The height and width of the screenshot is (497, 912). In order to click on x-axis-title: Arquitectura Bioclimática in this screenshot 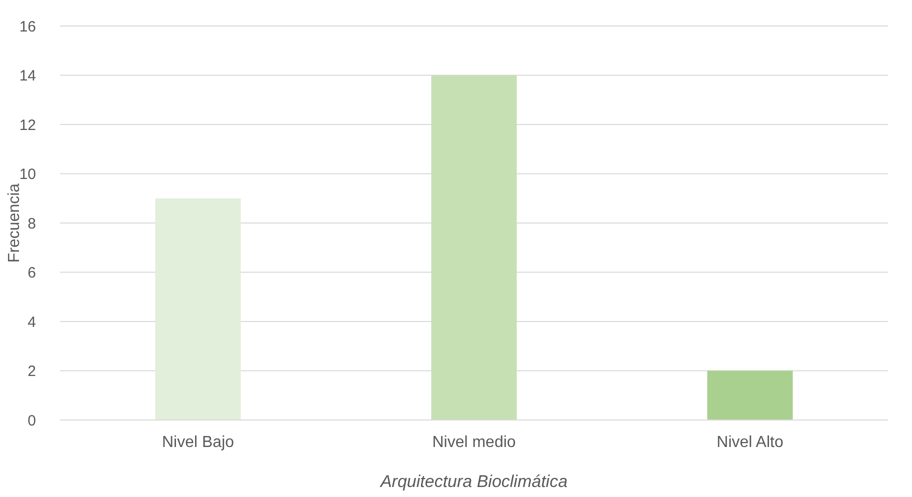, I will do `click(473, 481)`.